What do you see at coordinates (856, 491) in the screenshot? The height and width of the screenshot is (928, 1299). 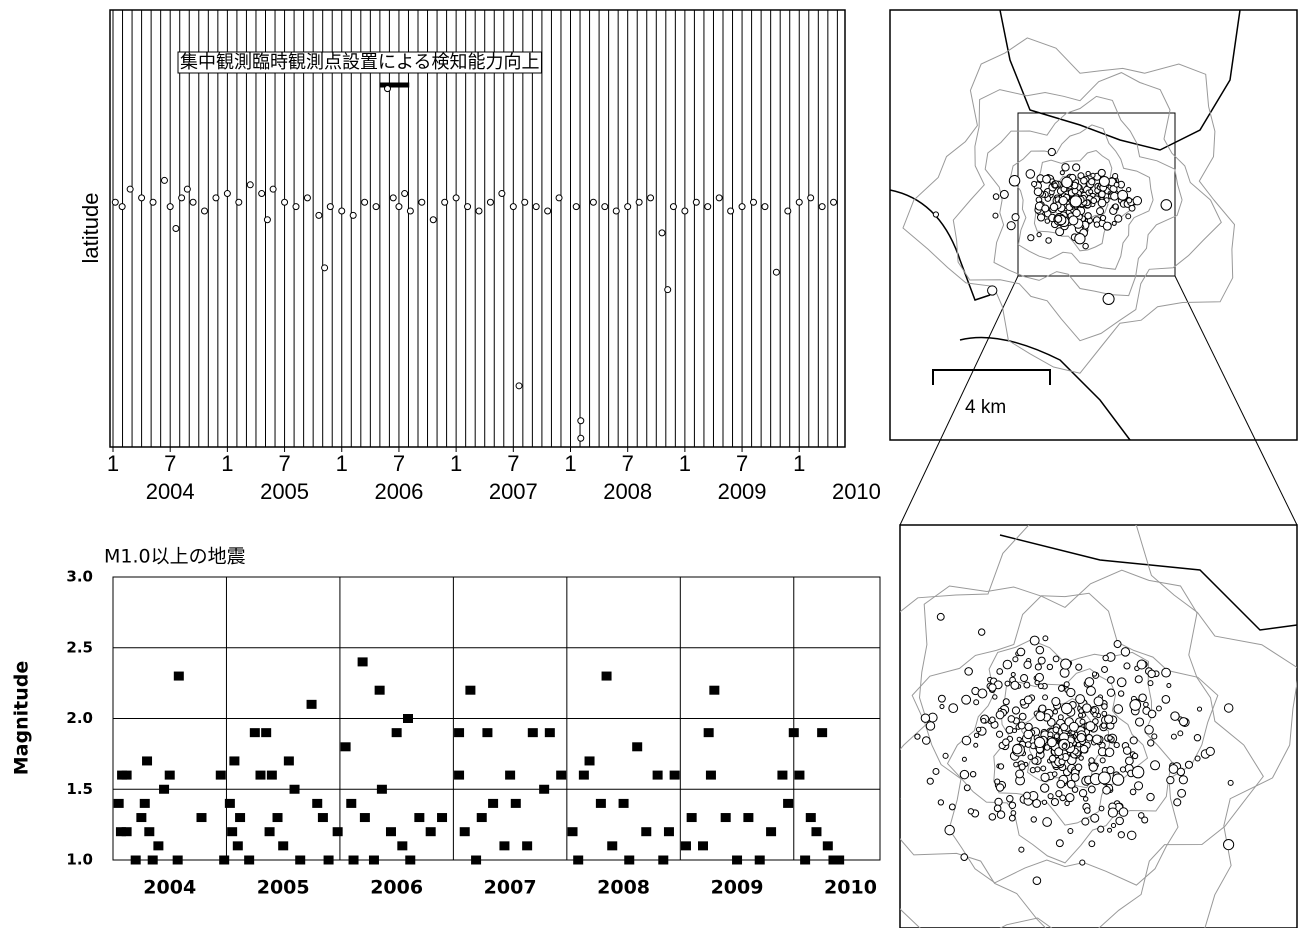 I see `year-label: 2010` at bounding box center [856, 491].